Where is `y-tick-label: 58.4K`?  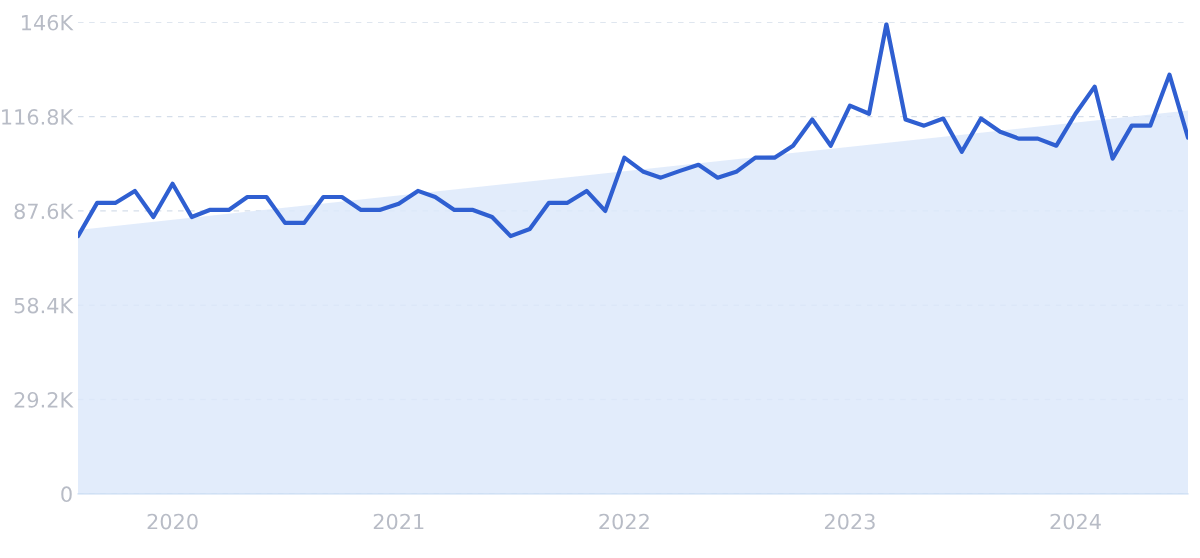
y-tick-label: 58.4K is located at coordinates (44, 305).